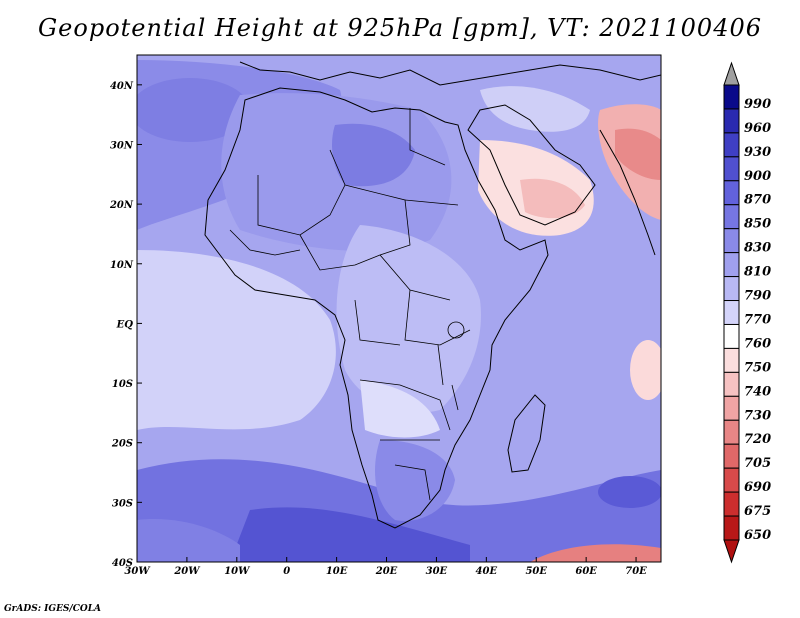 This screenshot has width=800, height=618. I want to click on lakes, so click(451, 366).